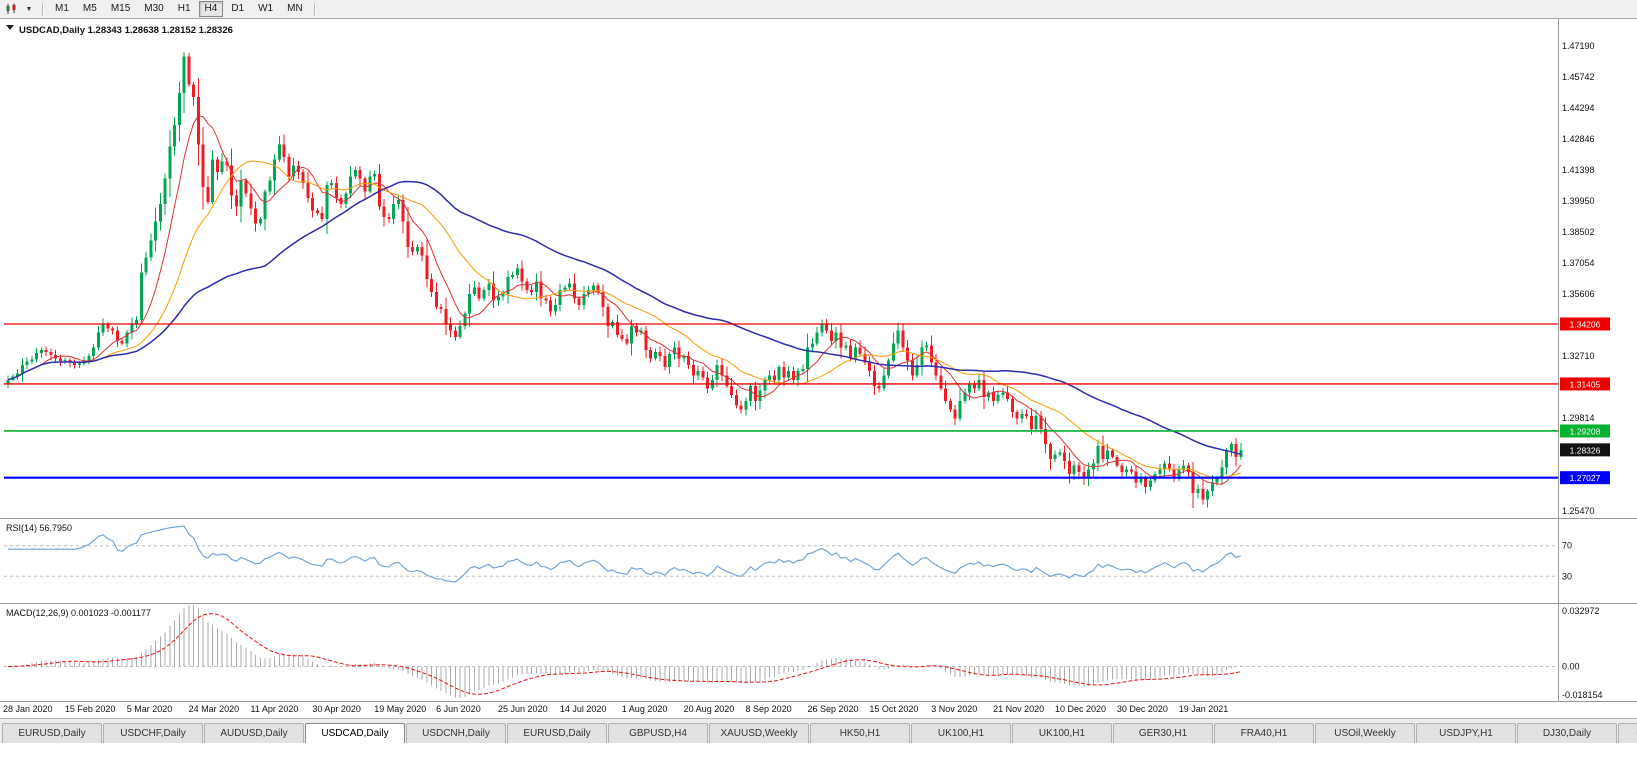 This screenshot has height=774, width=1637. Describe the element at coordinates (355, 733) in the screenshot. I see `chart-tab-usdcad-daily: USDCAD,Daily` at that location.